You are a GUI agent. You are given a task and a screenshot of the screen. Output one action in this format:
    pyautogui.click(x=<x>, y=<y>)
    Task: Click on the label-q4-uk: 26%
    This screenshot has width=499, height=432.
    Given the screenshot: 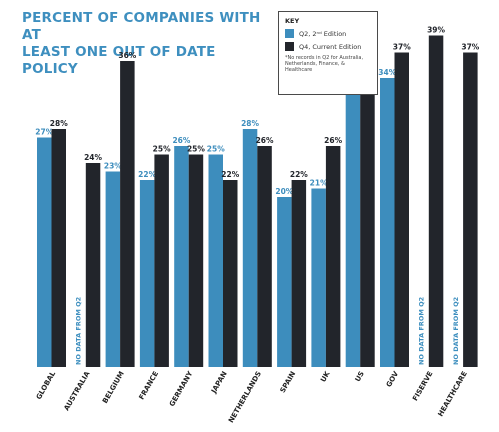 What is the action you would take?
    pyautogui.click(x=333, y=140)
    